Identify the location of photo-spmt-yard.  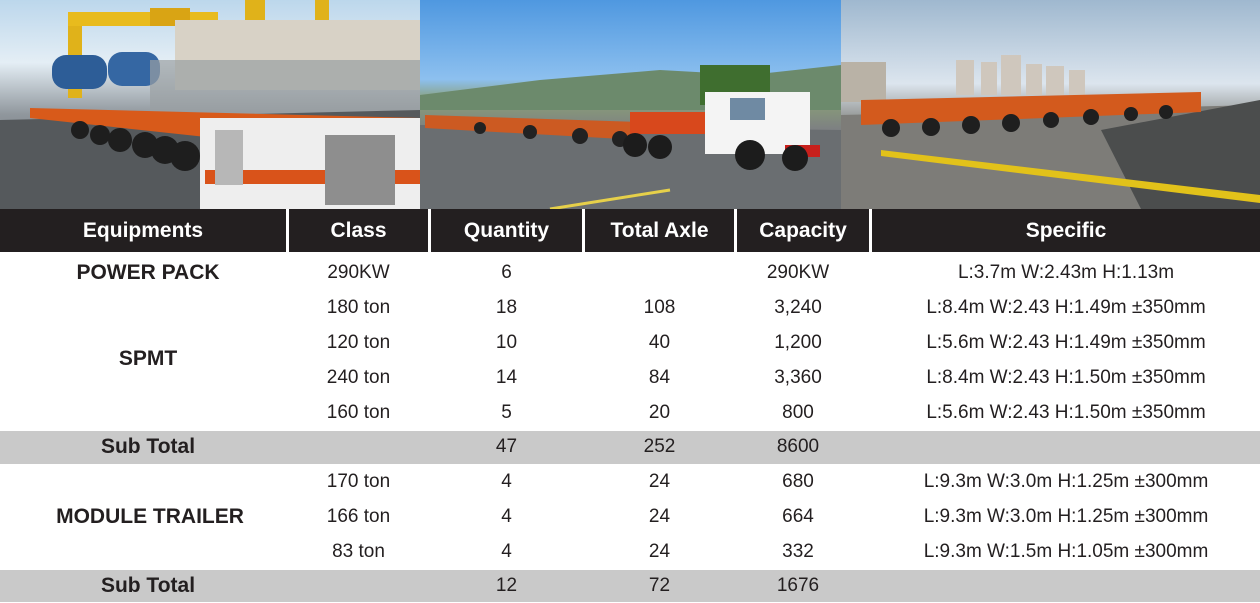
(210, 104).